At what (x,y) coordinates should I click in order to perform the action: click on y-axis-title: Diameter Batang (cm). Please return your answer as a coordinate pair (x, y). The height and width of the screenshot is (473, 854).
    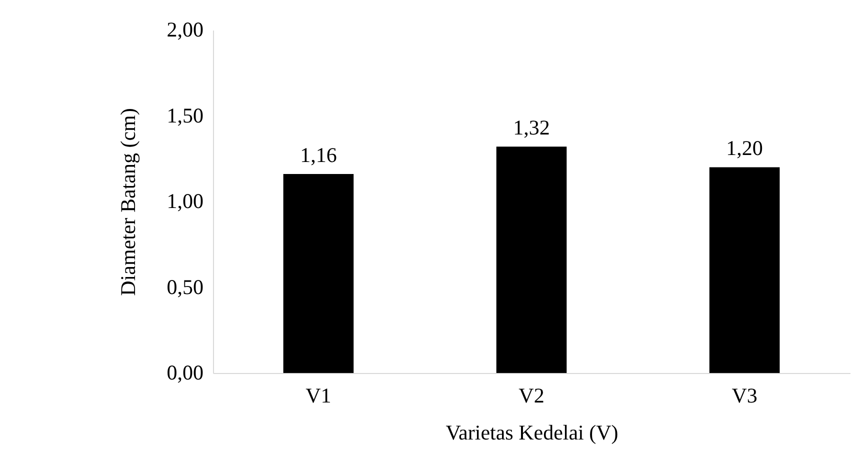
    Looking at the image, I should click on (128, 202).